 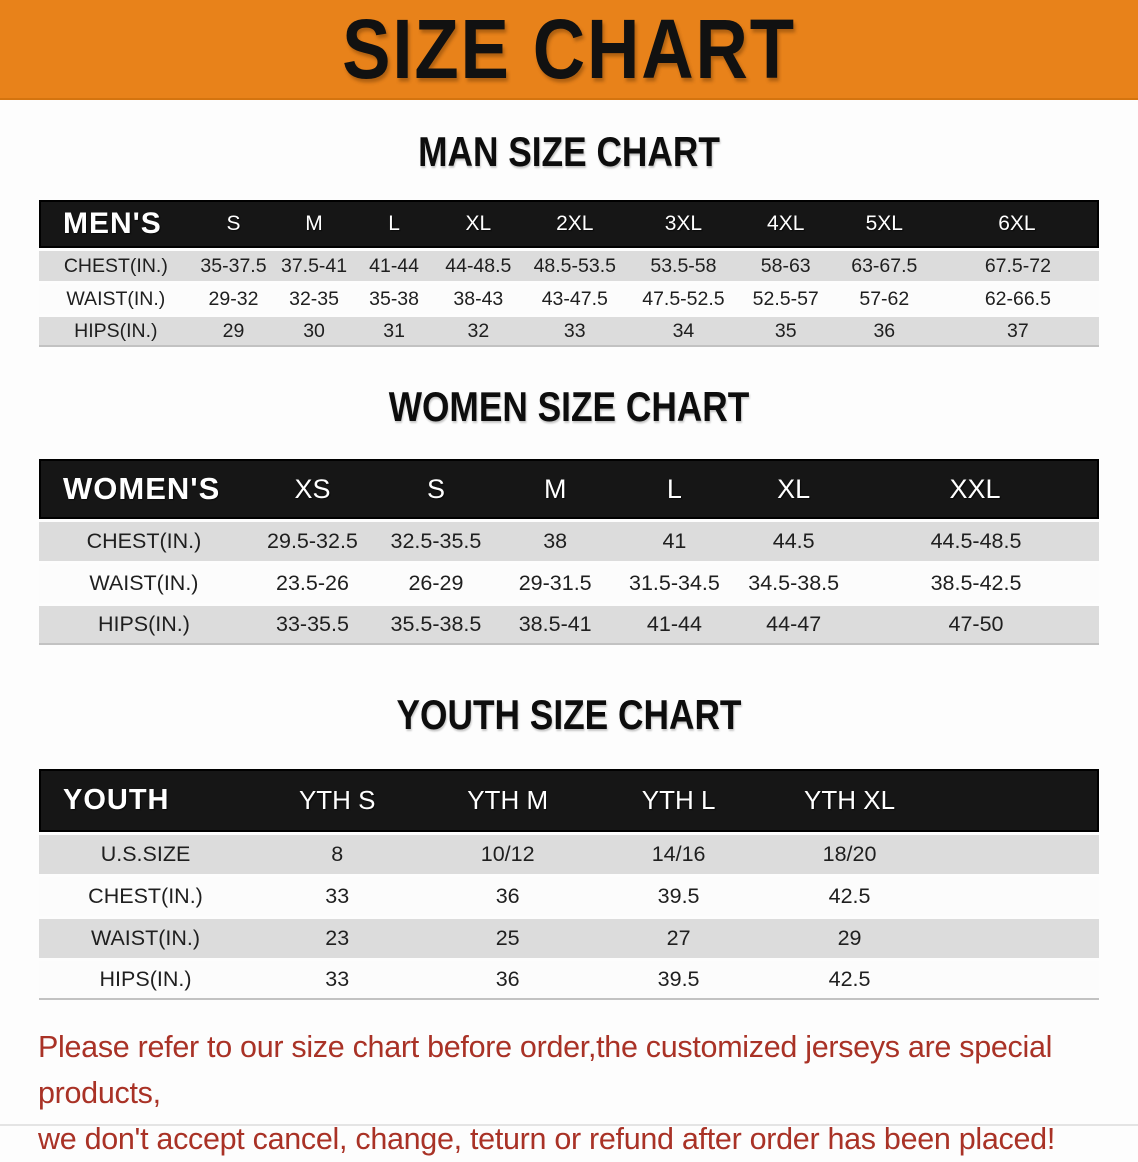 I want to click on size-value-cell: 10/12, so click(x=507, y=853).